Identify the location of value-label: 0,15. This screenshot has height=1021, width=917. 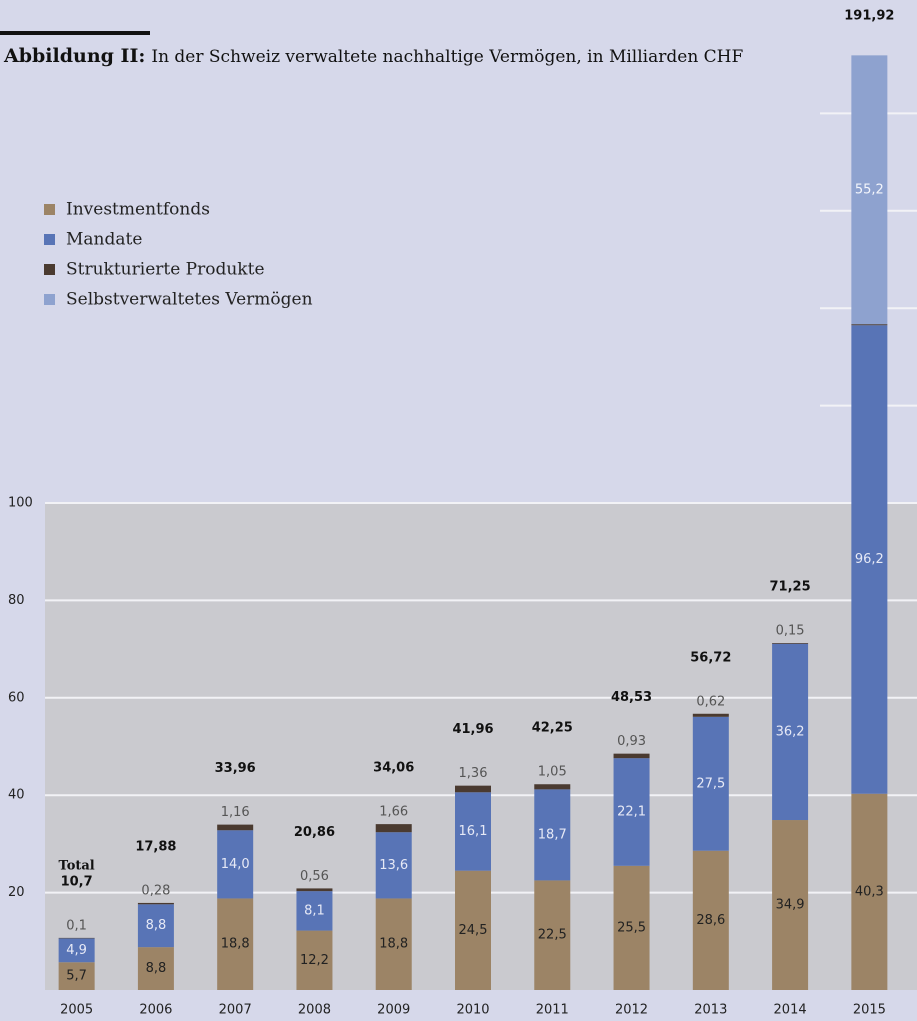
(790, 631).